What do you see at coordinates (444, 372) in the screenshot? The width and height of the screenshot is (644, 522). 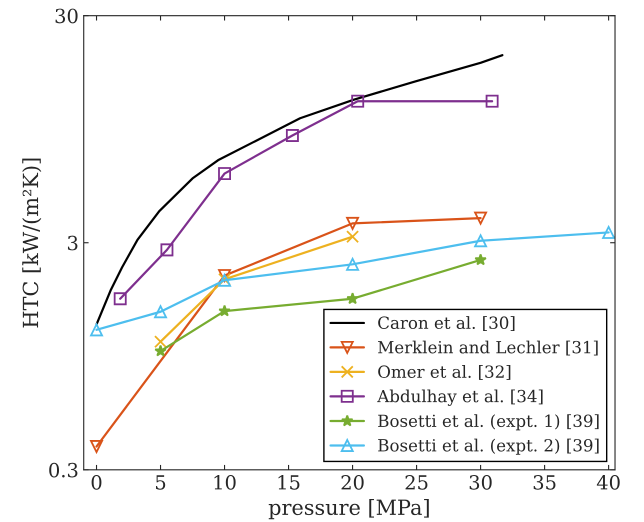 I see `legend-label: Omer et al. [32]` at bounding box center [444, 372].